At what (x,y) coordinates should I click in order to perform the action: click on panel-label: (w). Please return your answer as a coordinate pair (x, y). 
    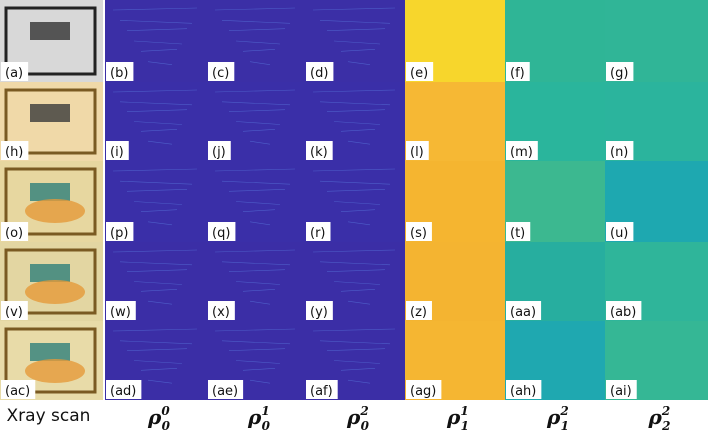
    Looking at the image, I should click on (120, 312).